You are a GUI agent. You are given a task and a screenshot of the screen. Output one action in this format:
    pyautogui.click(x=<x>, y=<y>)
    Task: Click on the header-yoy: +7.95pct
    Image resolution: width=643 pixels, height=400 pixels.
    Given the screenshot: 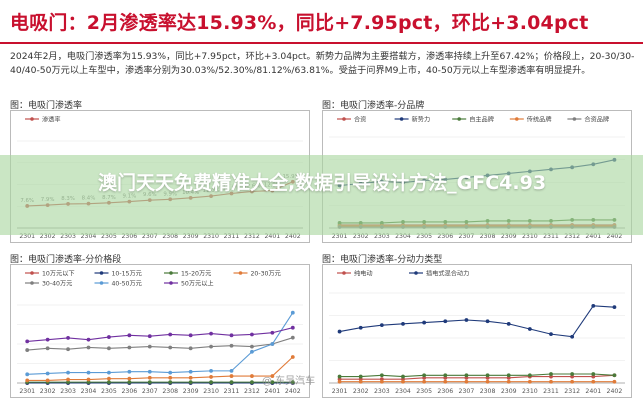 What is the action you would take?
    pyautogui.click(x=383, y=23)
    